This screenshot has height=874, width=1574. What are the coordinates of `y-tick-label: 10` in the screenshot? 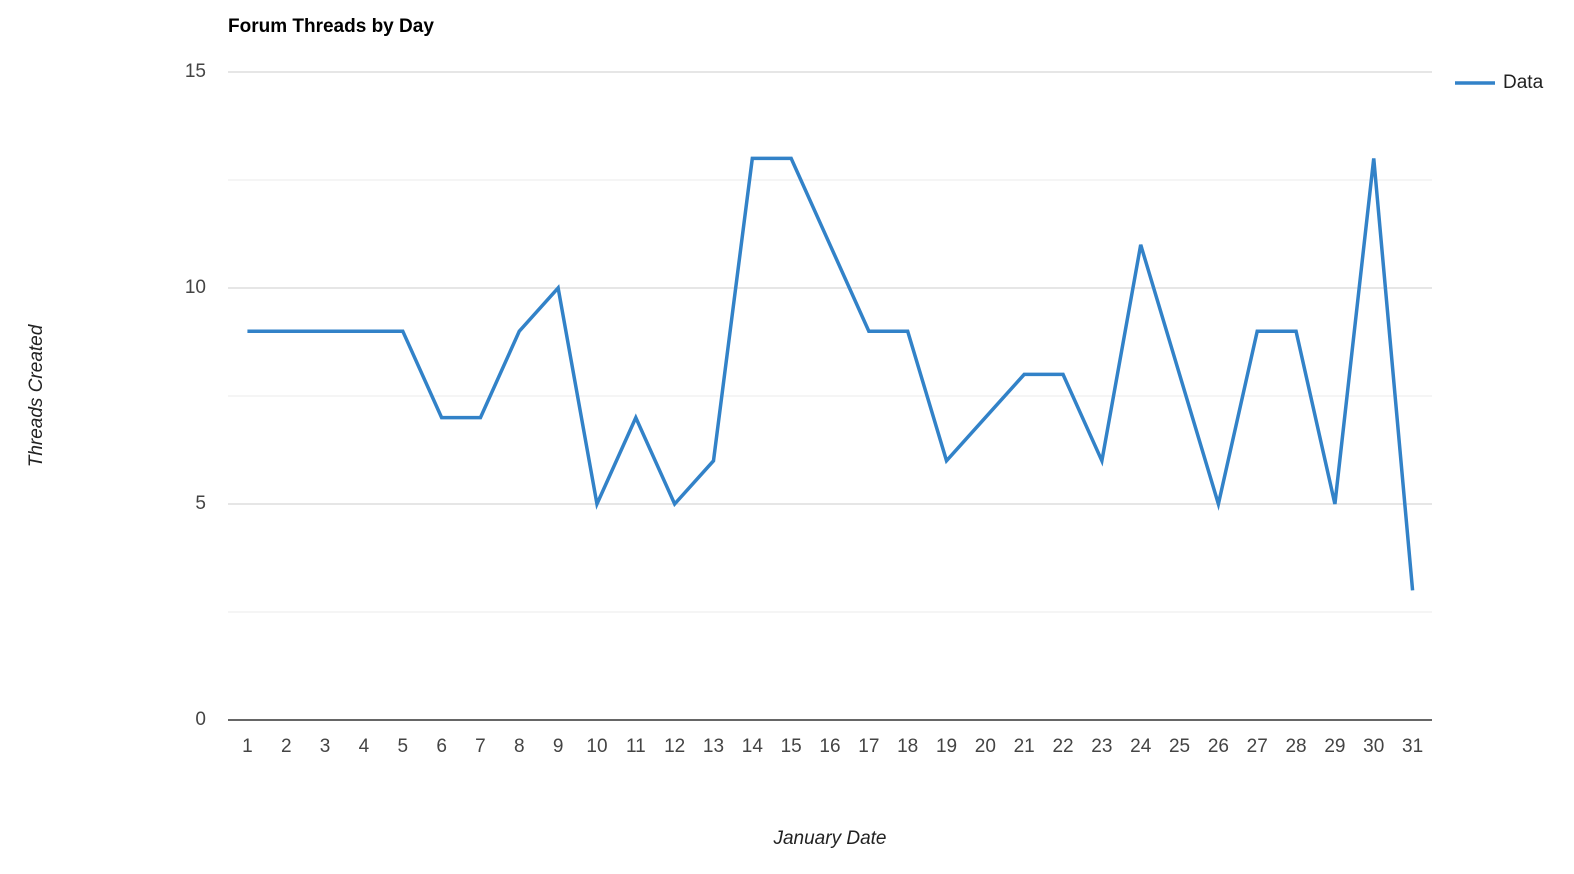 It's located at (195, 287).